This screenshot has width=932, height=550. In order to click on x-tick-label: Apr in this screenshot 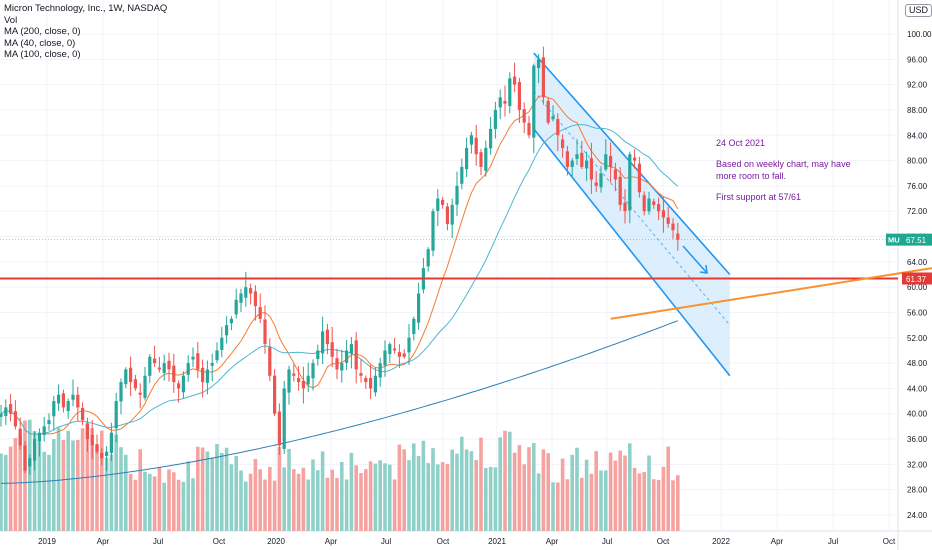, I will do `click(103, 541)`.